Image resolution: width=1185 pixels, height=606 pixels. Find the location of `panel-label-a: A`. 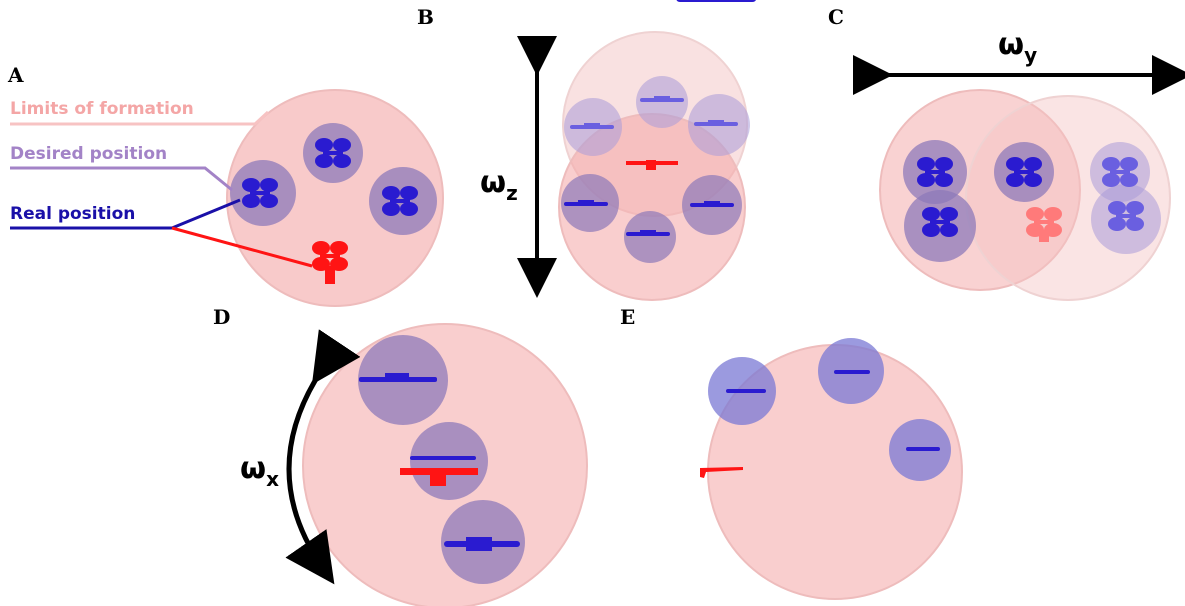

panel-label-a: A is located at coordinates (15, 75).